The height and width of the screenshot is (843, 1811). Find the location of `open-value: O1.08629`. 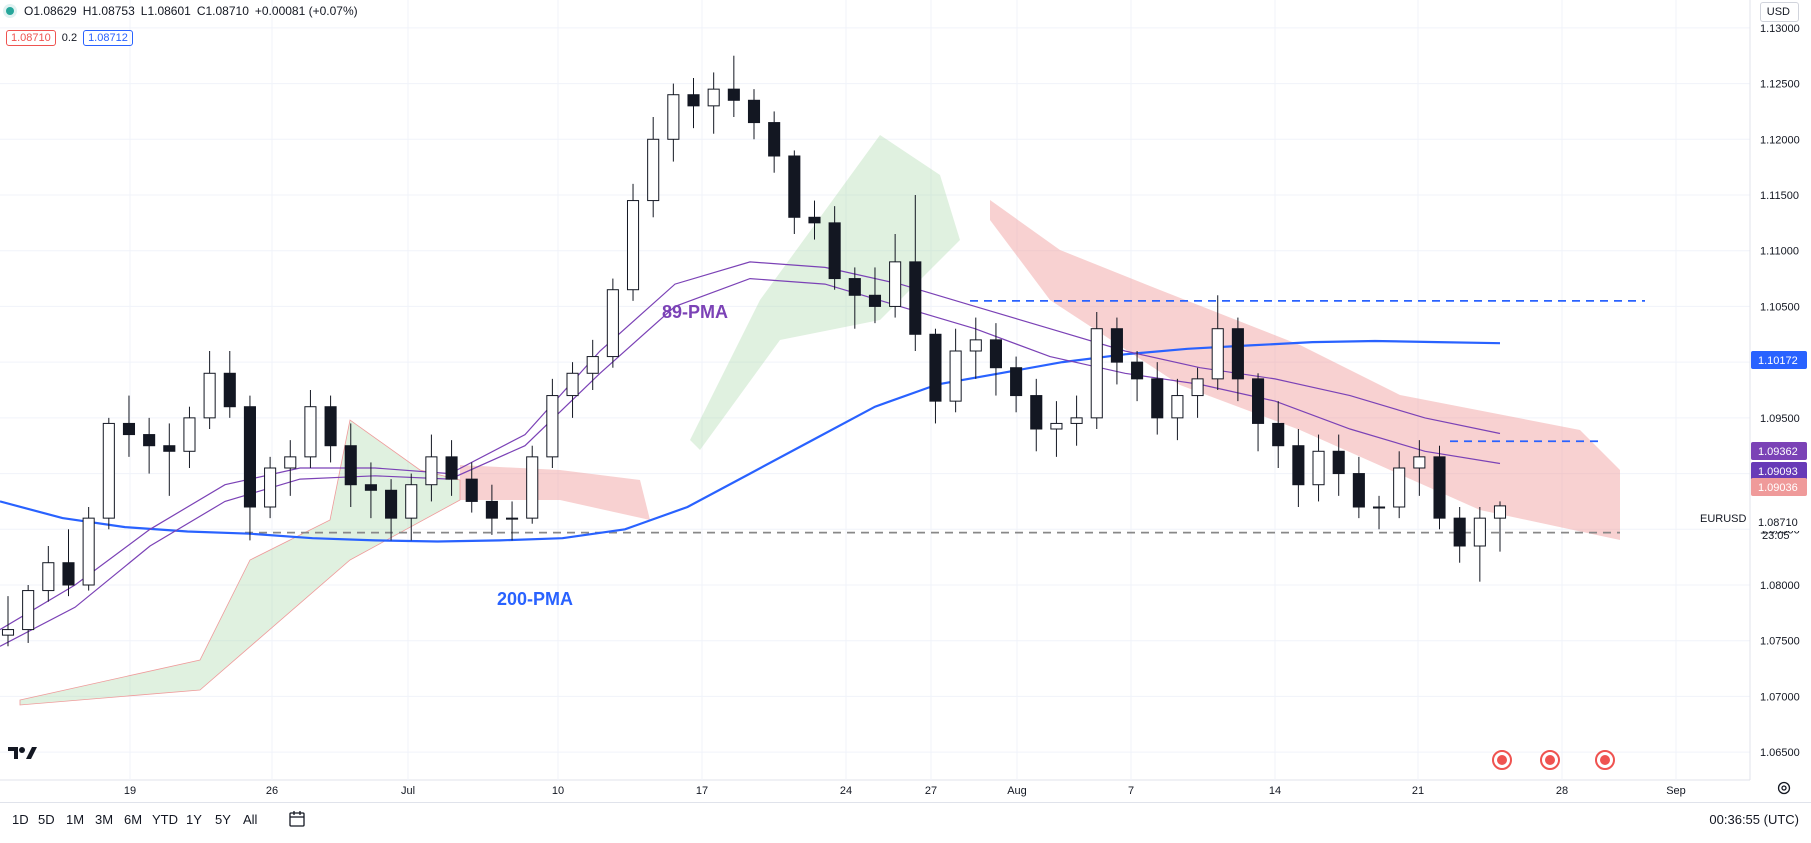

open-value: O1.08629 is located at coordinates (50, 11).